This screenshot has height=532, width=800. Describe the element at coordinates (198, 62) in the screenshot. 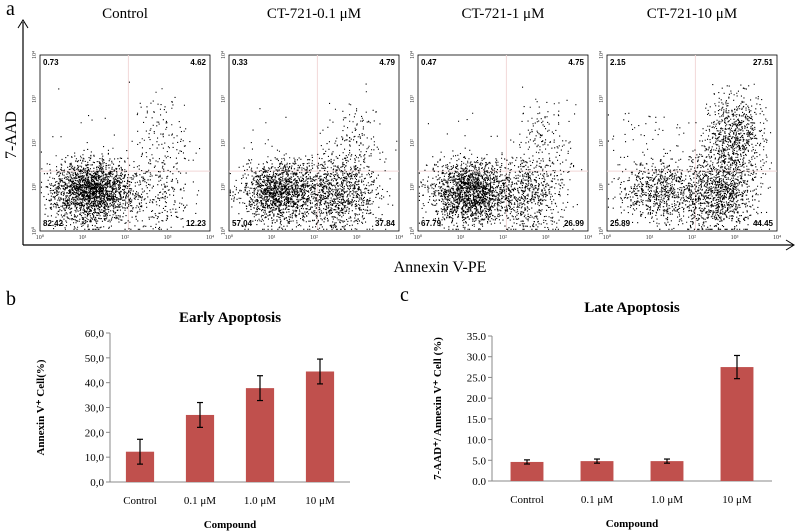

I see `quadrant-upper-right-value: 4.62` at that location.